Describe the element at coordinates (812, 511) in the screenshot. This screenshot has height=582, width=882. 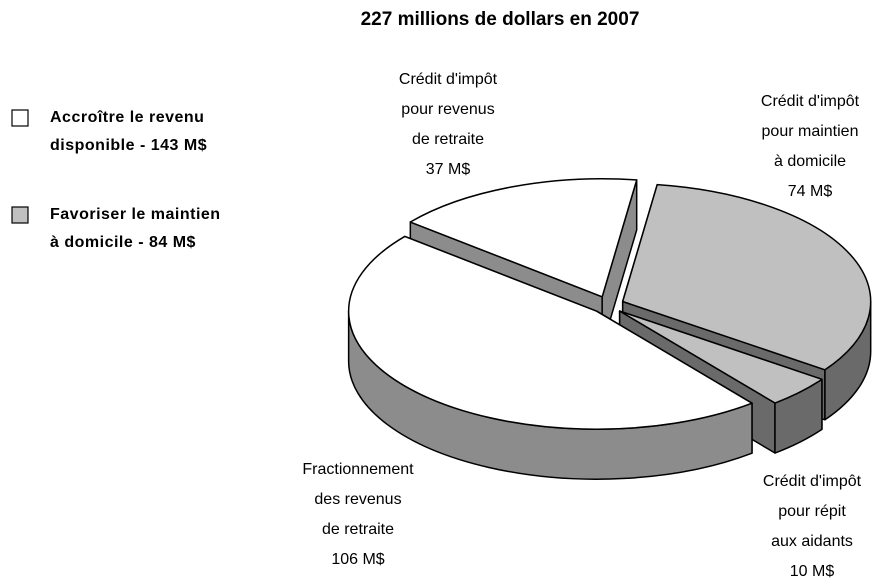
I see `slice-label: pour répit` at that location.